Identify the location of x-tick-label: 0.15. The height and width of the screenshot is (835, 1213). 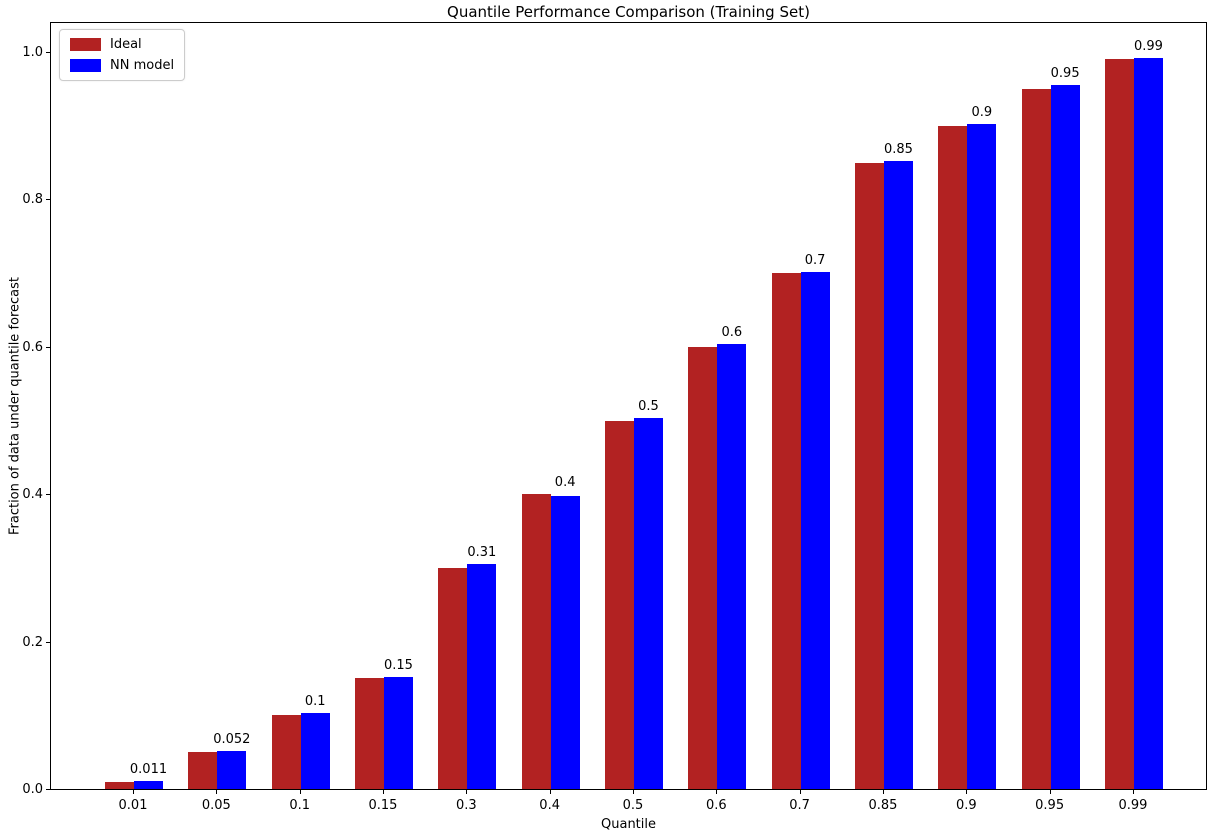
(383, 805).